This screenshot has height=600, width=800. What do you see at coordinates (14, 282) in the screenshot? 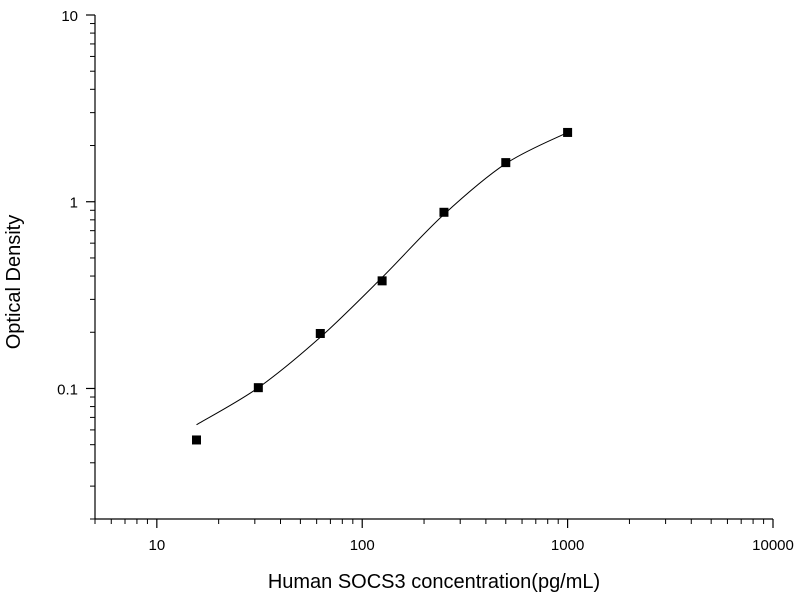
I see `y-axis-title: Optical Density` at bounding box center [14, 282].